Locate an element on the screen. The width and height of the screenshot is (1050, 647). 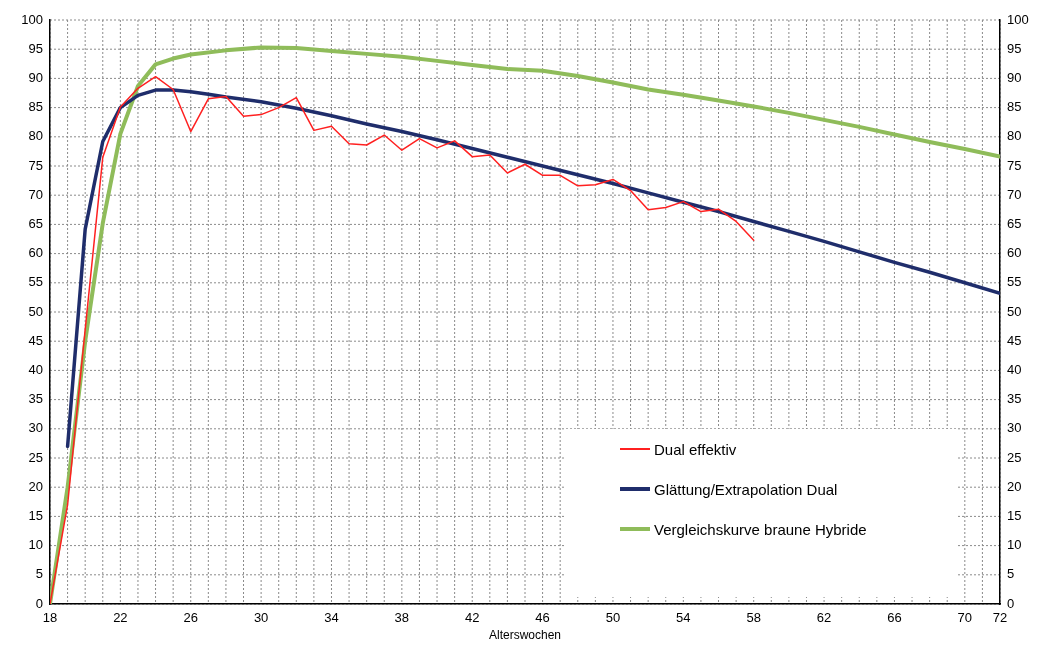
y2-tick-label: 10 is located at coordinates (1014, 545).